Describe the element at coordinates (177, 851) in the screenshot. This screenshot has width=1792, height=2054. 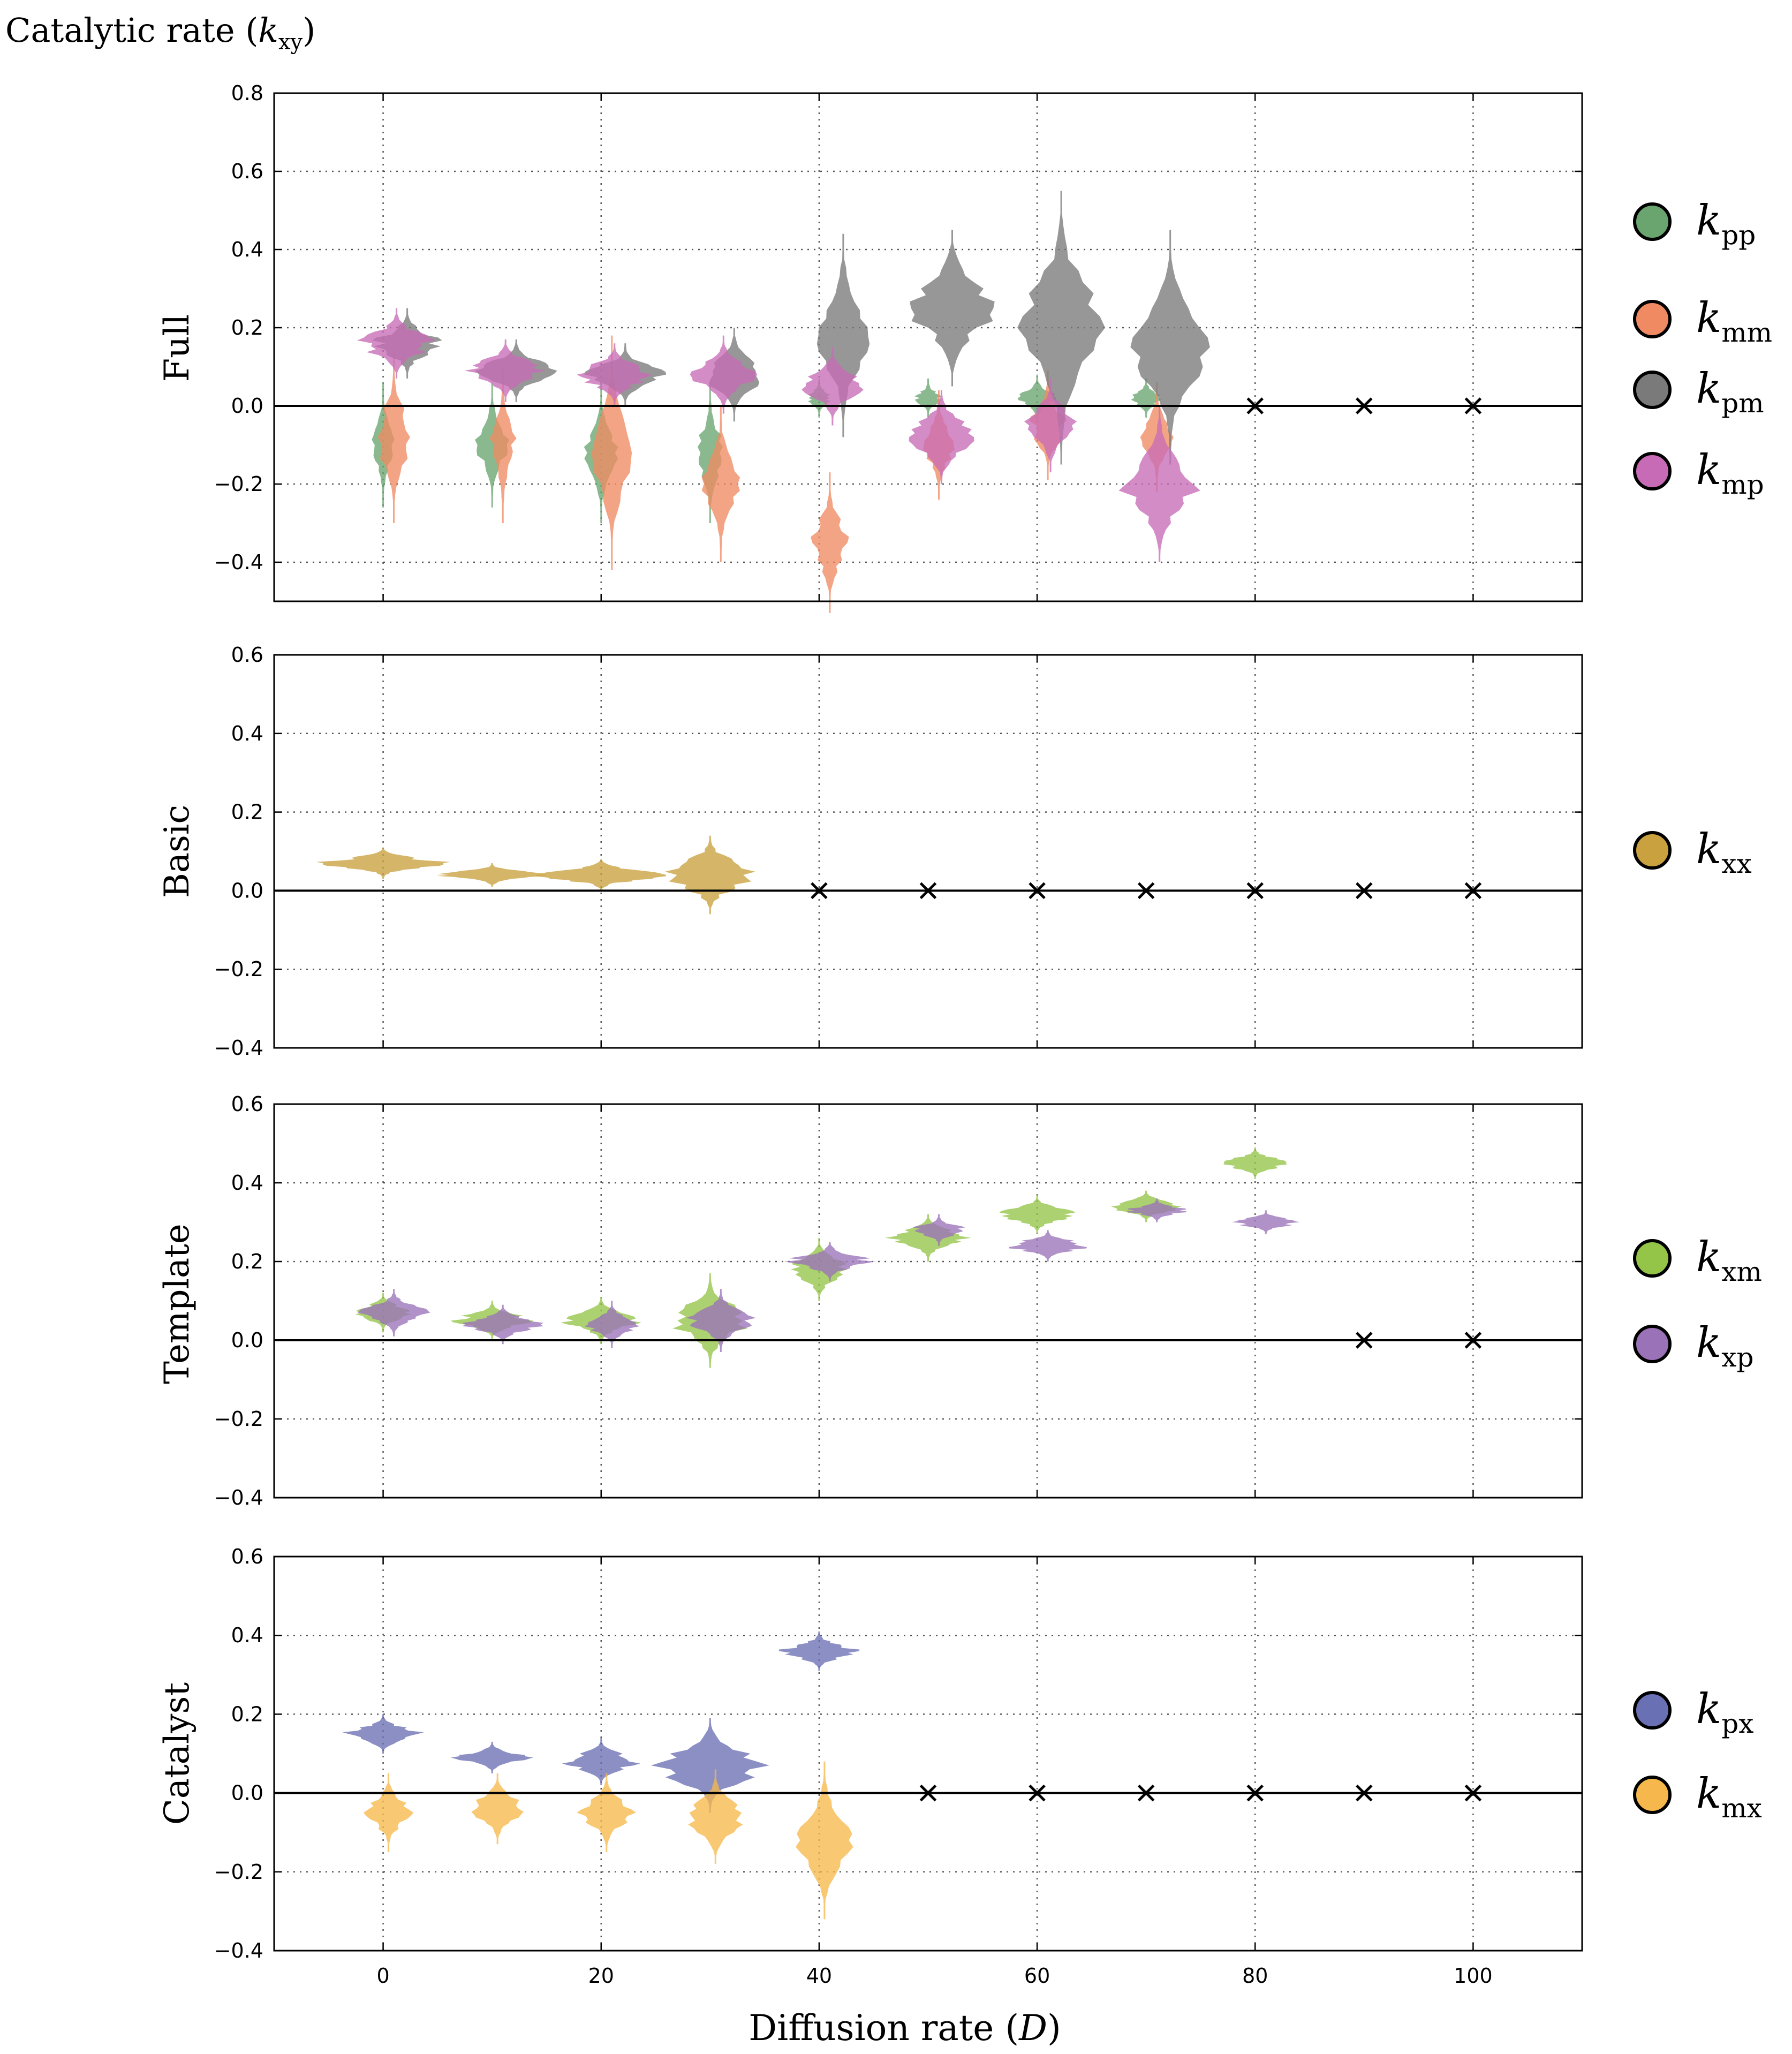
I see `panel-label-basic: Basic` at that location.